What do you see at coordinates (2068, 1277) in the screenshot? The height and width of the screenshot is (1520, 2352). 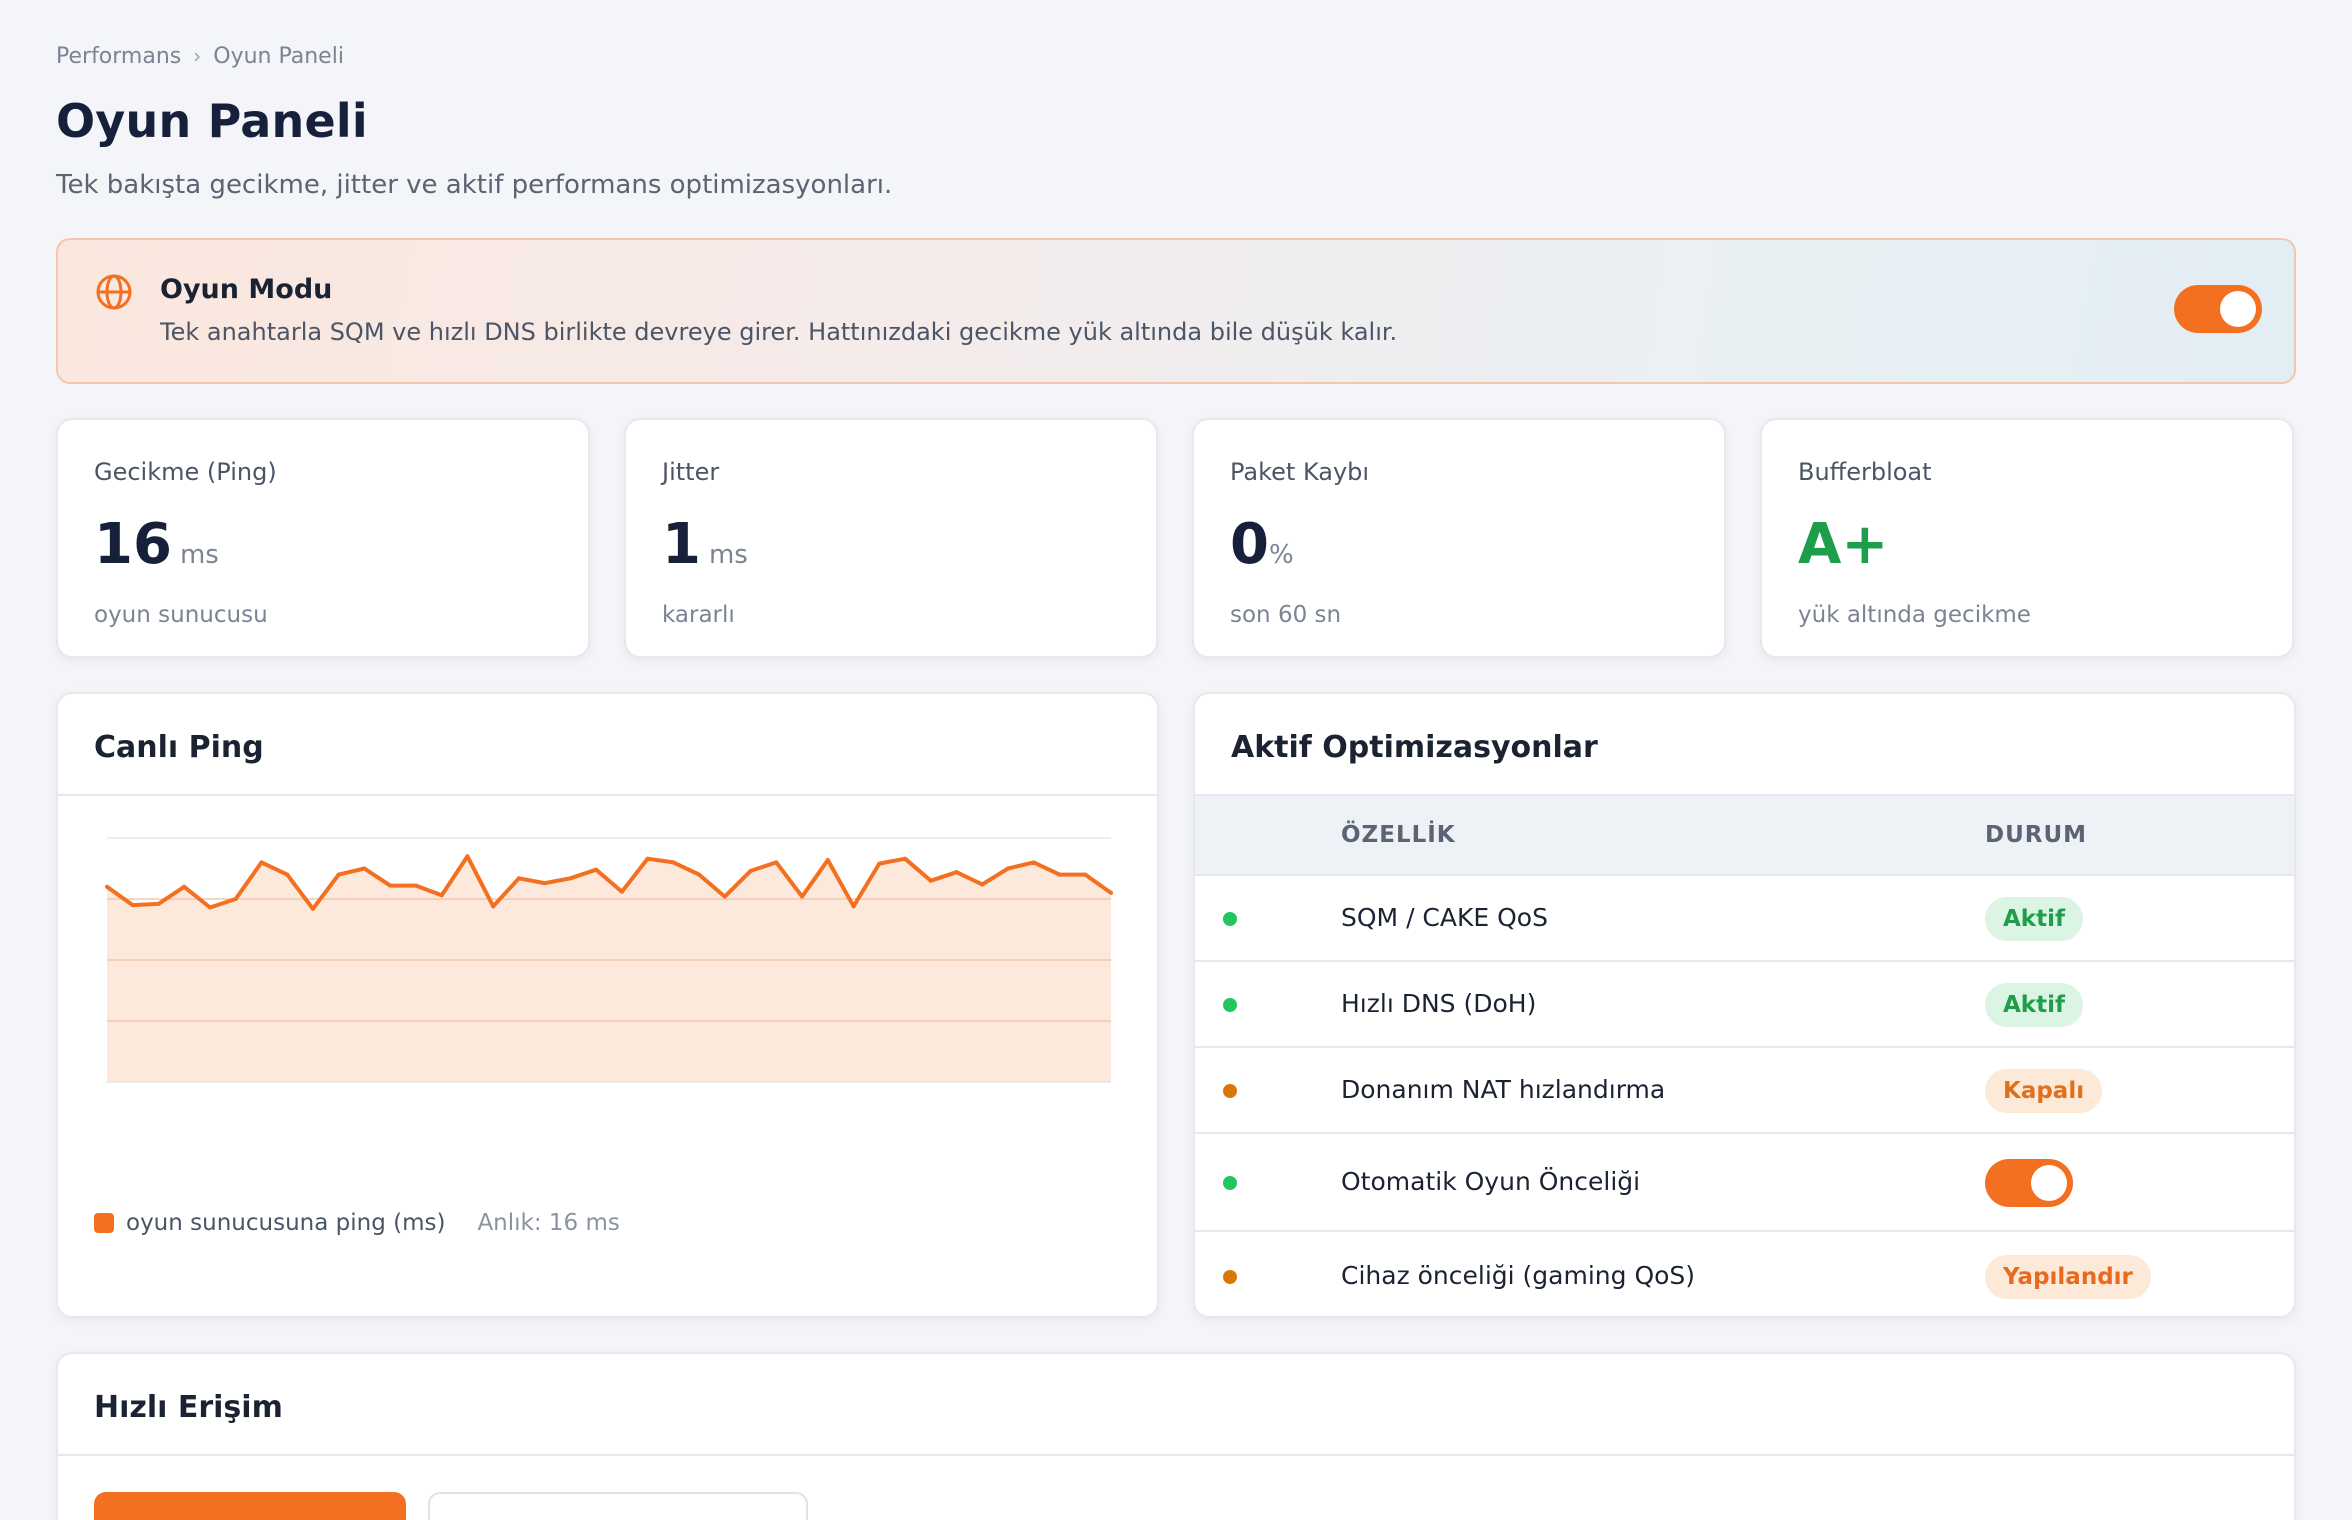 I see `configure-button: Yapılandır` at bounding box center [2068, 1277].